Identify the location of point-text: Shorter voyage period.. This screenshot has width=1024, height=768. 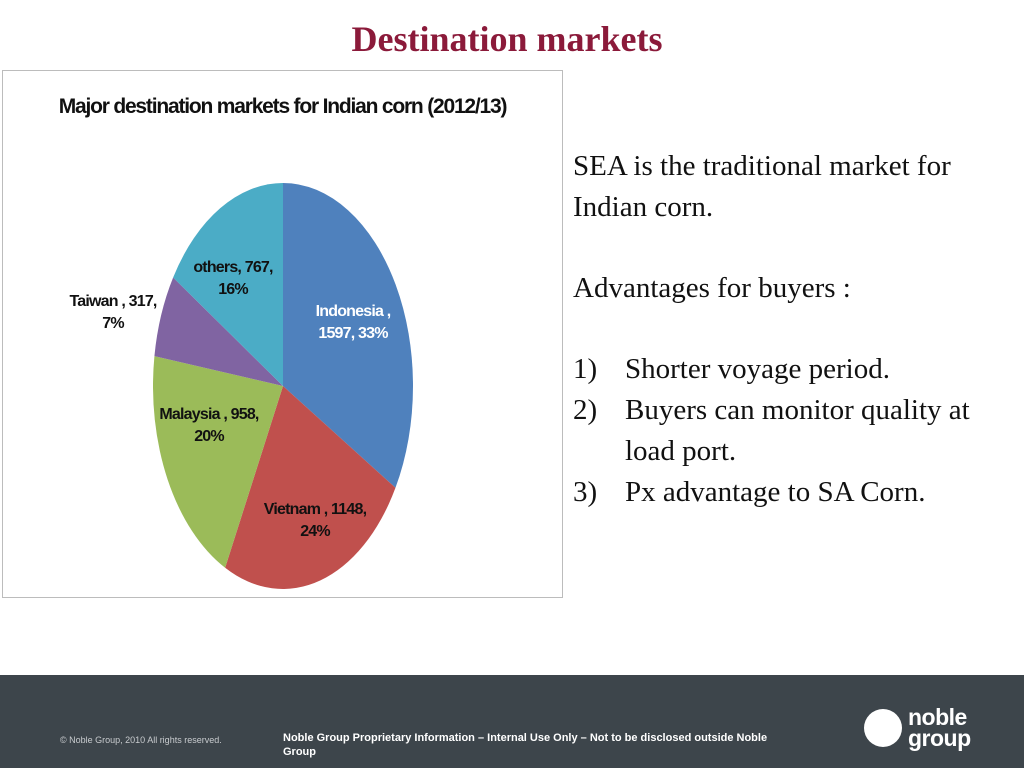
(757, 369).